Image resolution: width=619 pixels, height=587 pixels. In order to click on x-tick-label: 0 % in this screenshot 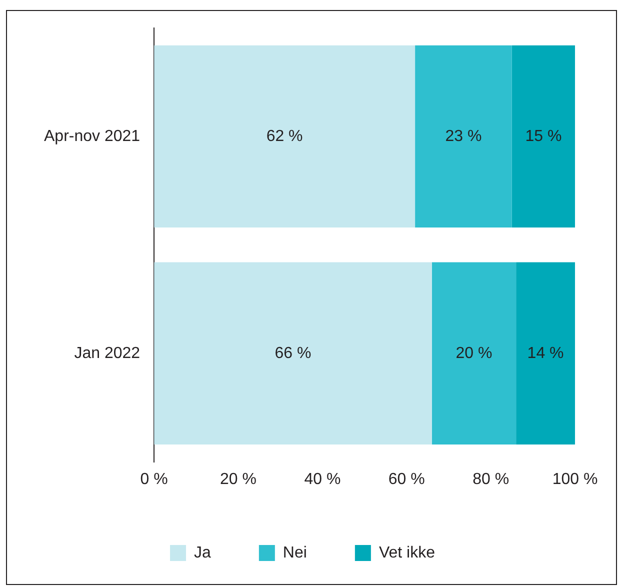, I will do `click(154, 479)`.